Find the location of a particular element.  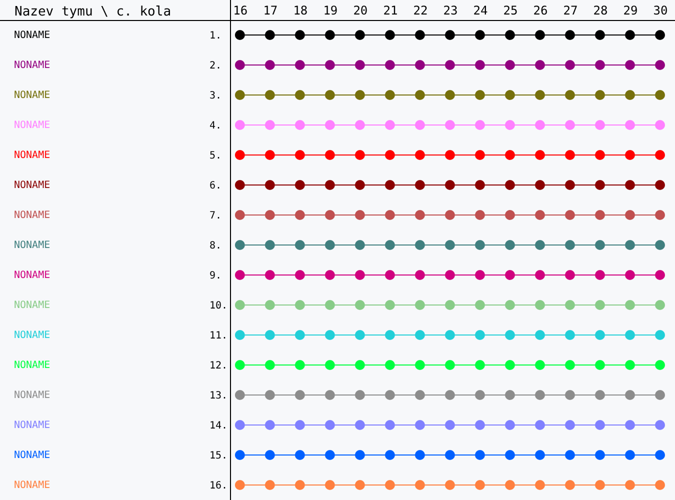

y-tick-label: 3. is located at coordinates (216, 96).